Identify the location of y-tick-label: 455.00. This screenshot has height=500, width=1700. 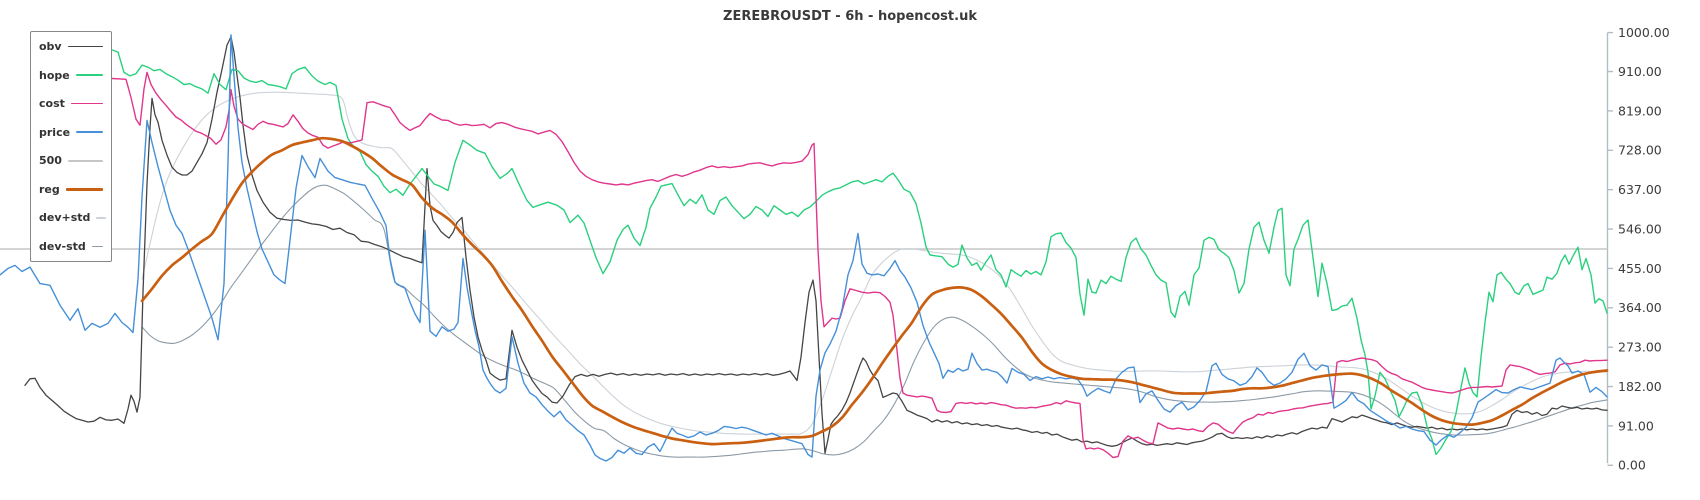
(1640, 268).